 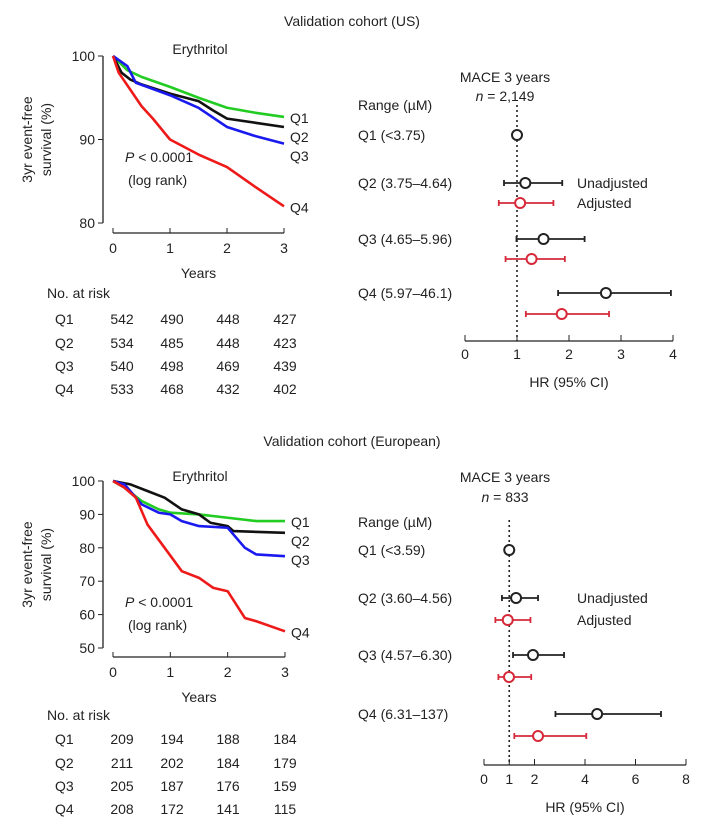 What do you see at coordinates (285, 343) in the screenshot?
I see `risk-cell: 423` at bounding box center [285, 343].